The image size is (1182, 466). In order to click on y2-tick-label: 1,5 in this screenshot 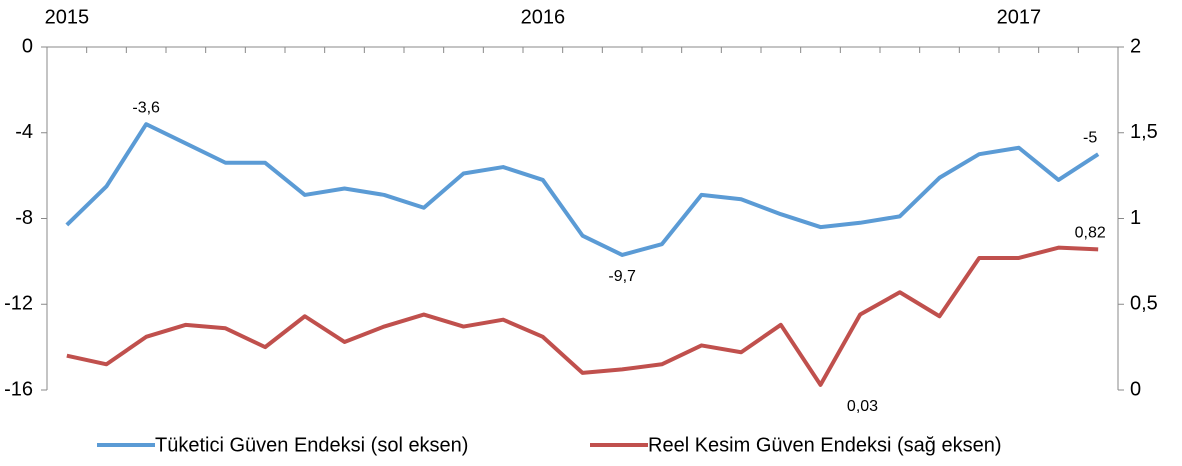, I will do `click(1144, 132)`.